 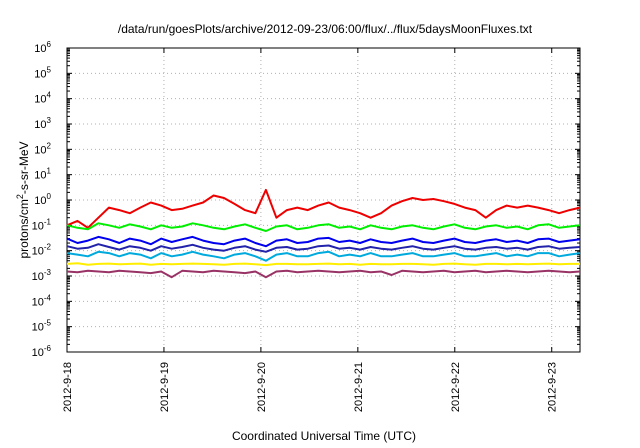 I want to click on y-tick-label: 10¹, so click(x=42, y=174).